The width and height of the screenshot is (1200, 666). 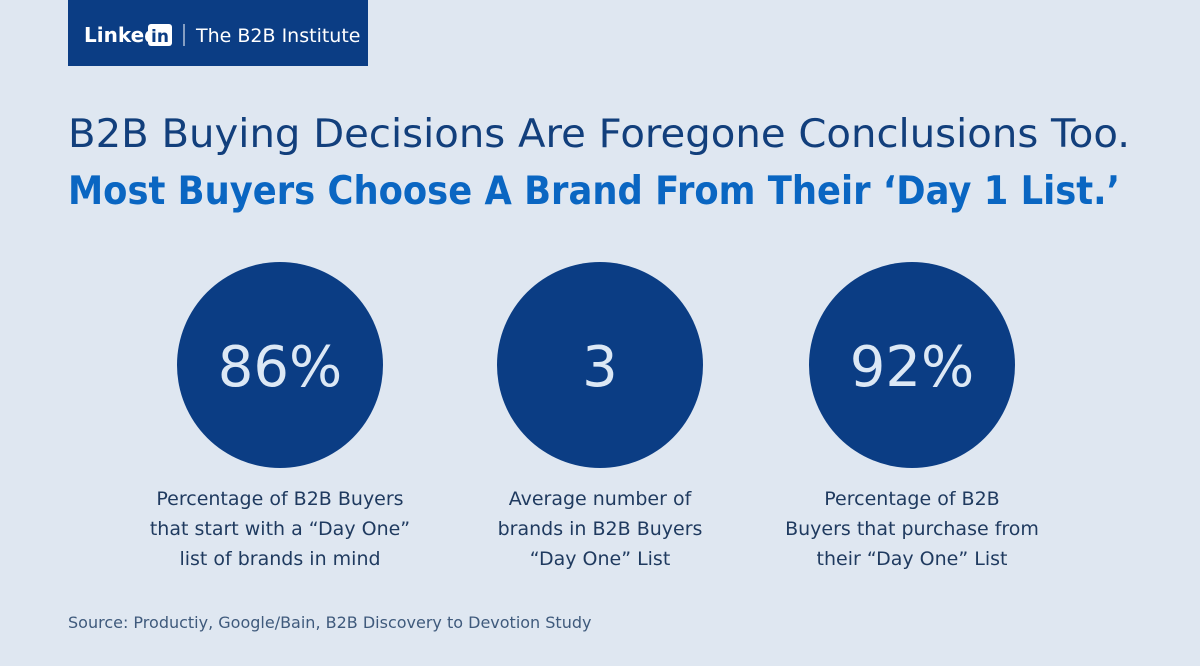 What do you see at coordinates (279, 559) in the screenshot?
I see `stat-caption: list of brands in mind` at bounding box center [279, 559].